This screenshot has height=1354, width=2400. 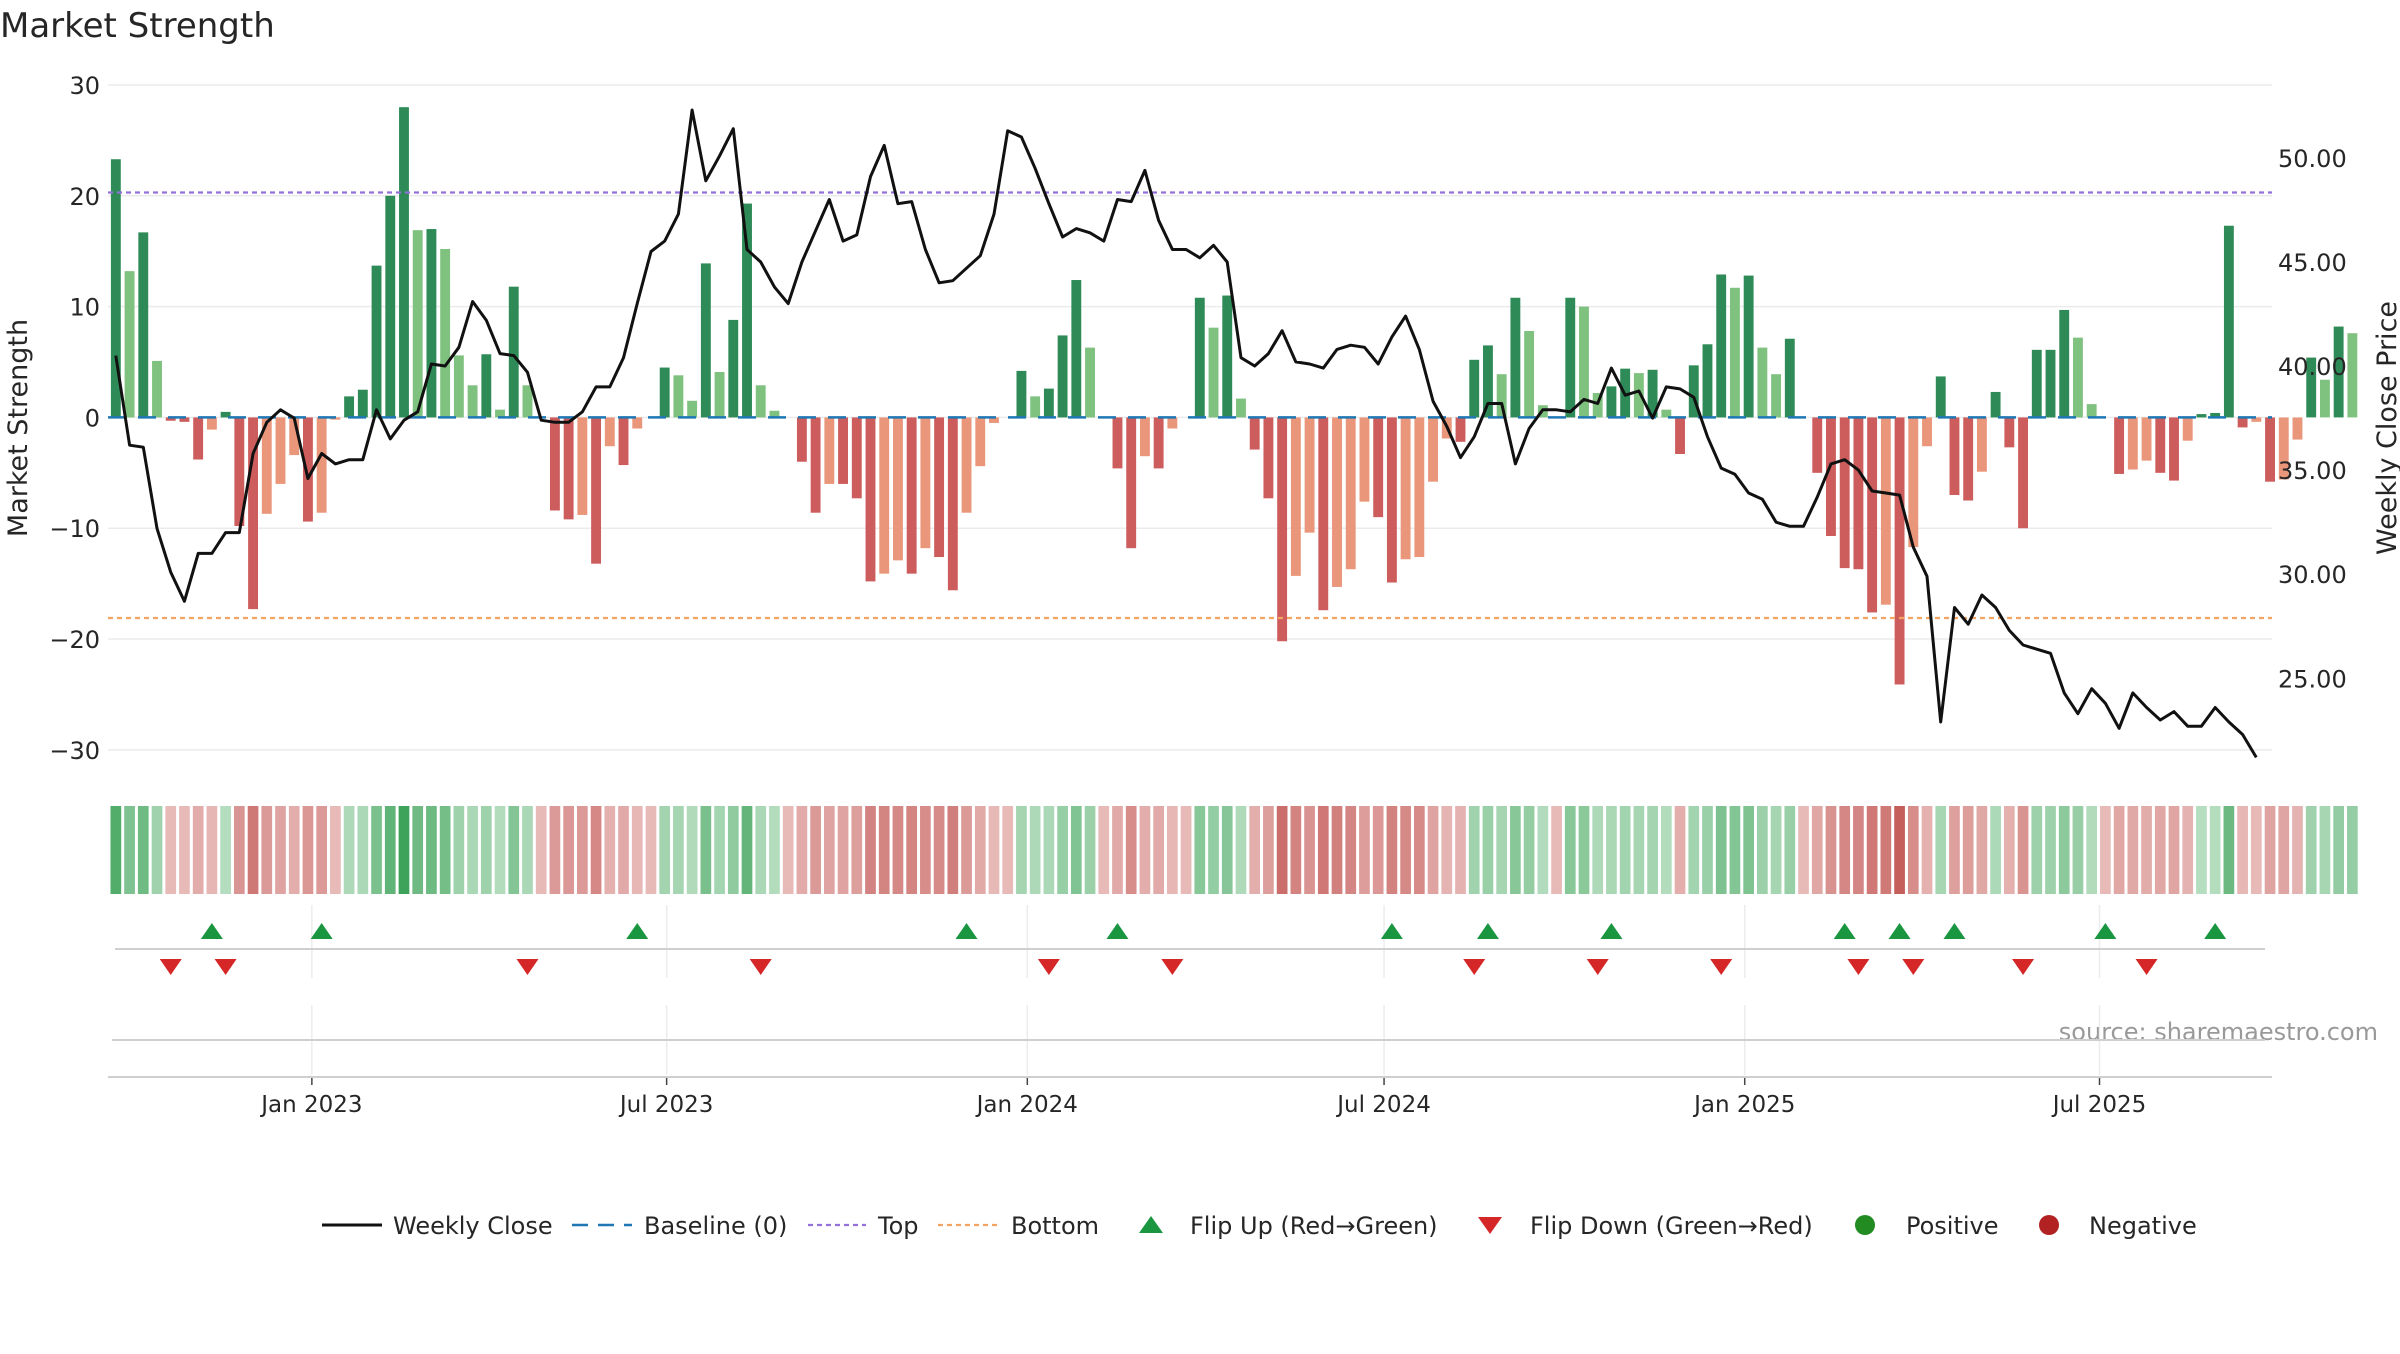 What do you see at coordinates (2312, 679) in the screenshot?
I see `y-right-tick-label: 25.00` at bounding box center [2312, 679].